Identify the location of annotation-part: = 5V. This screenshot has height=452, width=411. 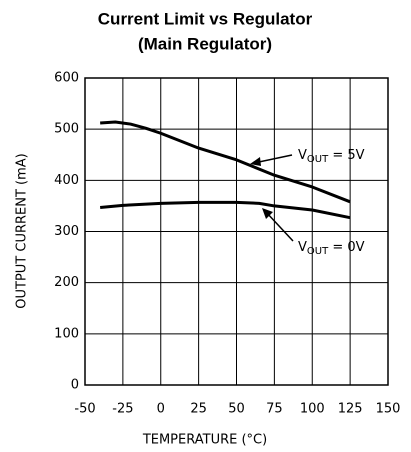
(346, 155).